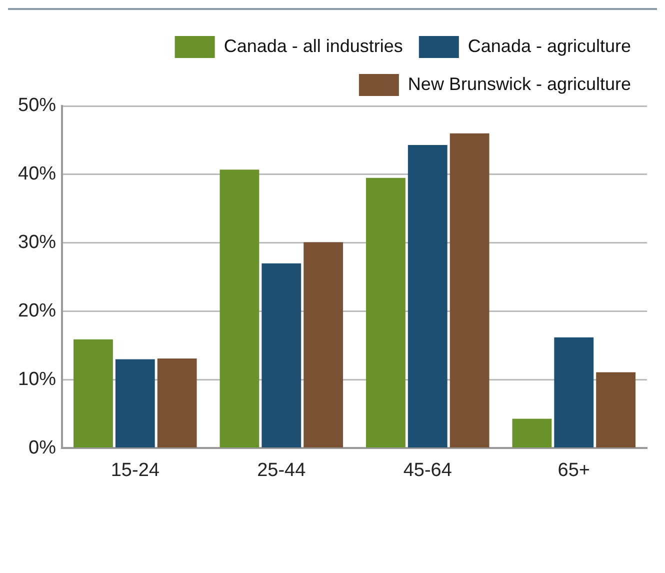  What do you see at coordinates (37, 174) in the screenshot?
I see `y-tick-label: 40%` at bounding box center [37, 174].